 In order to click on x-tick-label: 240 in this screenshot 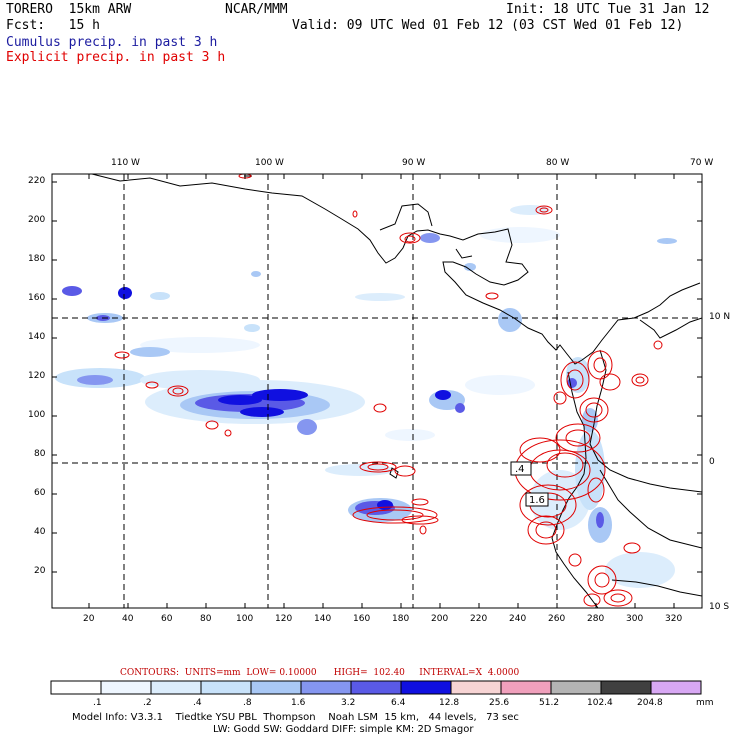, I will do `click(518, 619)`.